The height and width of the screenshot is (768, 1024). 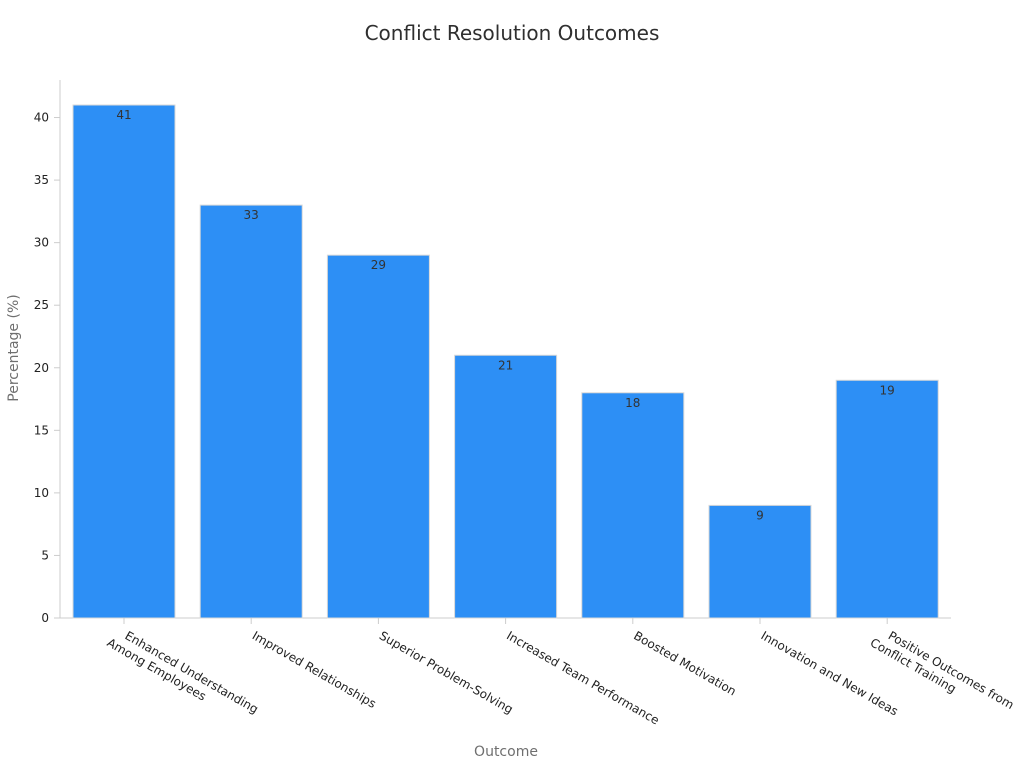 What do you see at coordinates (192, 672) in the screenshot?
I see `x-axis-tick-label-line: Enhanced Understanding` at bounding box center [192, 672].